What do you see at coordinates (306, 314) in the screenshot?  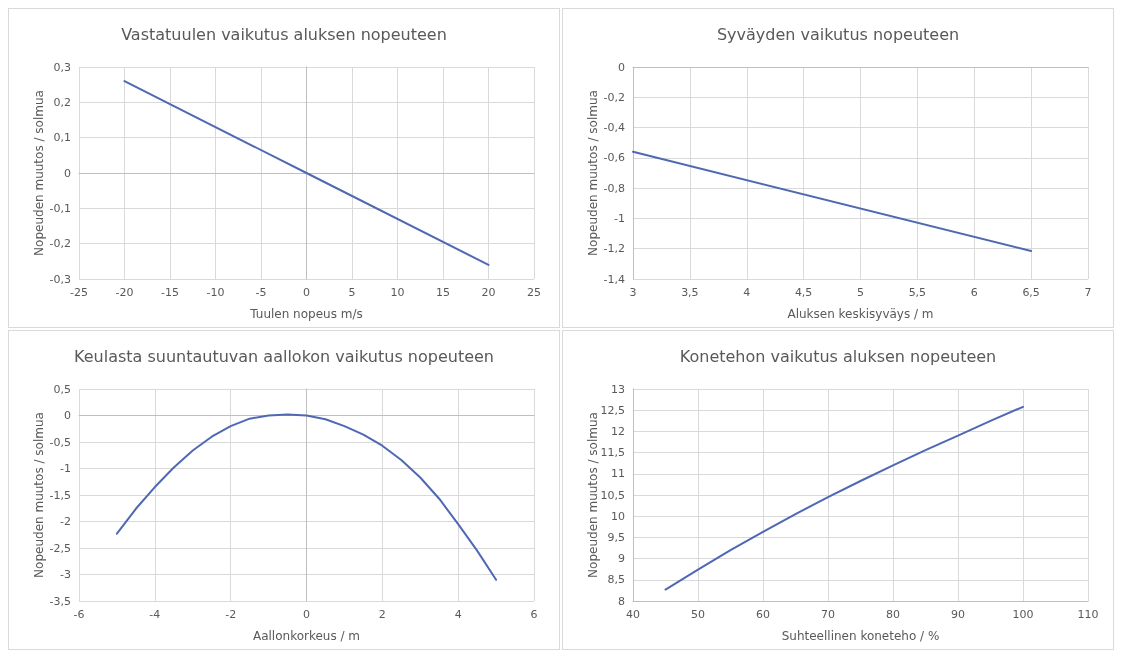 I see `x-axis-title: Tuulen nopeus m/s` at bounding box center [306, 314].